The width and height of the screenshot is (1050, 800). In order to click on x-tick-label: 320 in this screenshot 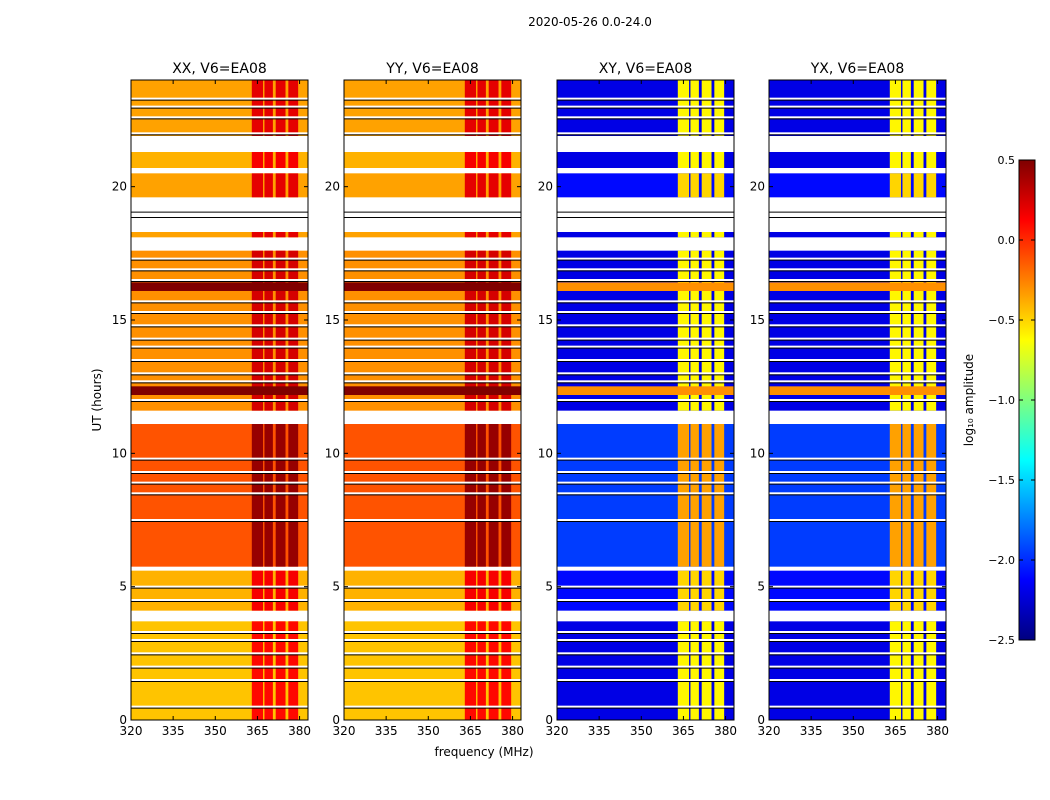, I will do `click(557, 731)`.